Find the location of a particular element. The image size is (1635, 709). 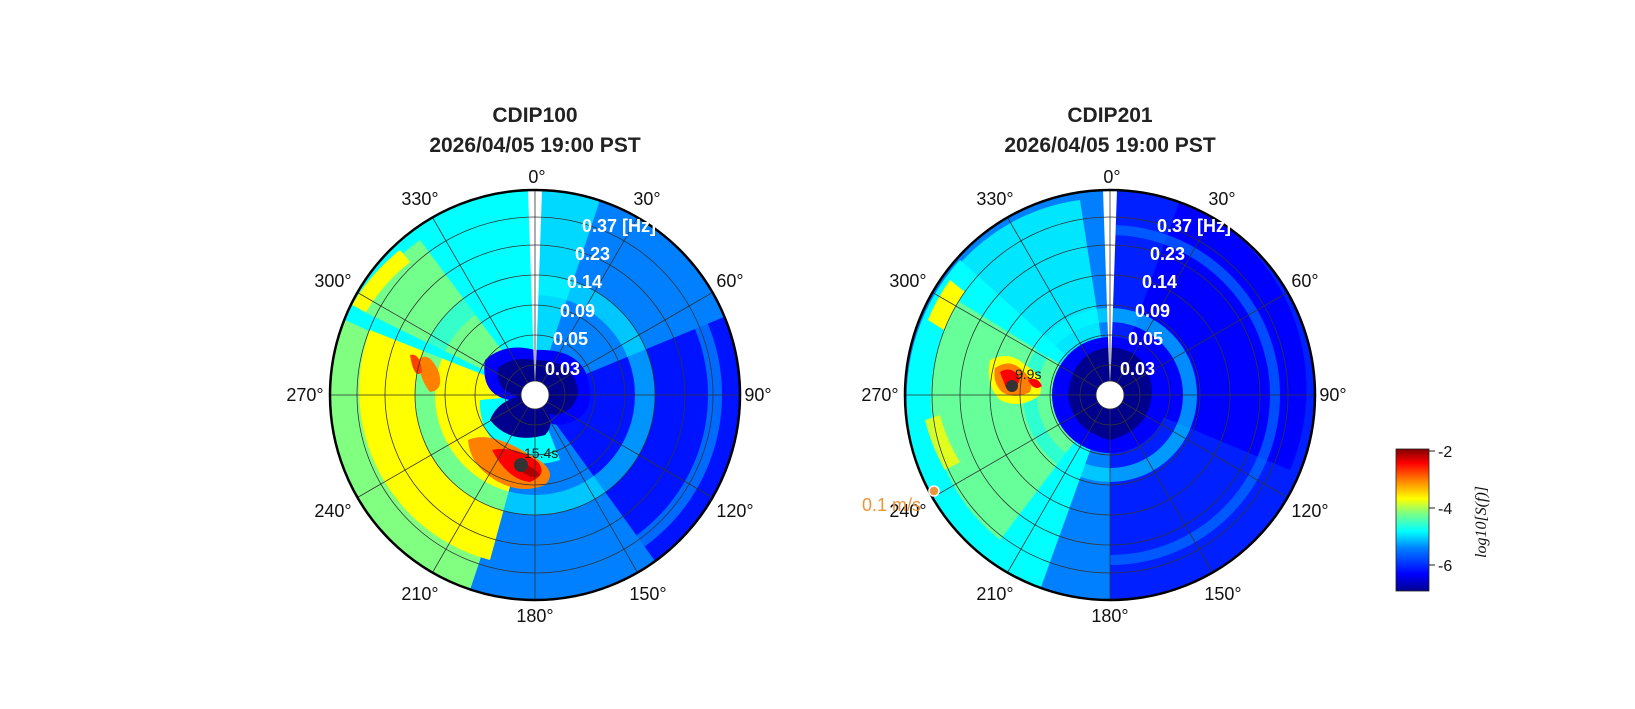

peak-label: 15.4s is located at coordinates (541, 453).